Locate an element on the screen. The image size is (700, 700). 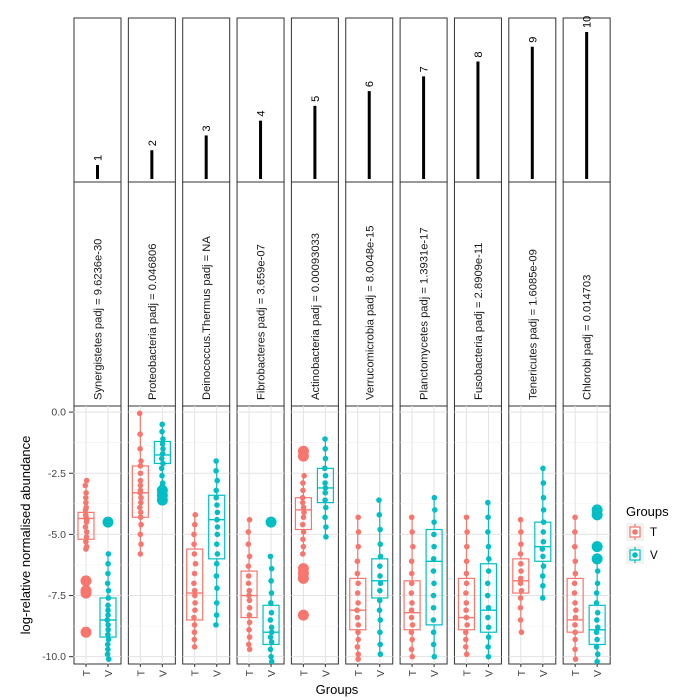
box is located at coordinates (488, 598).